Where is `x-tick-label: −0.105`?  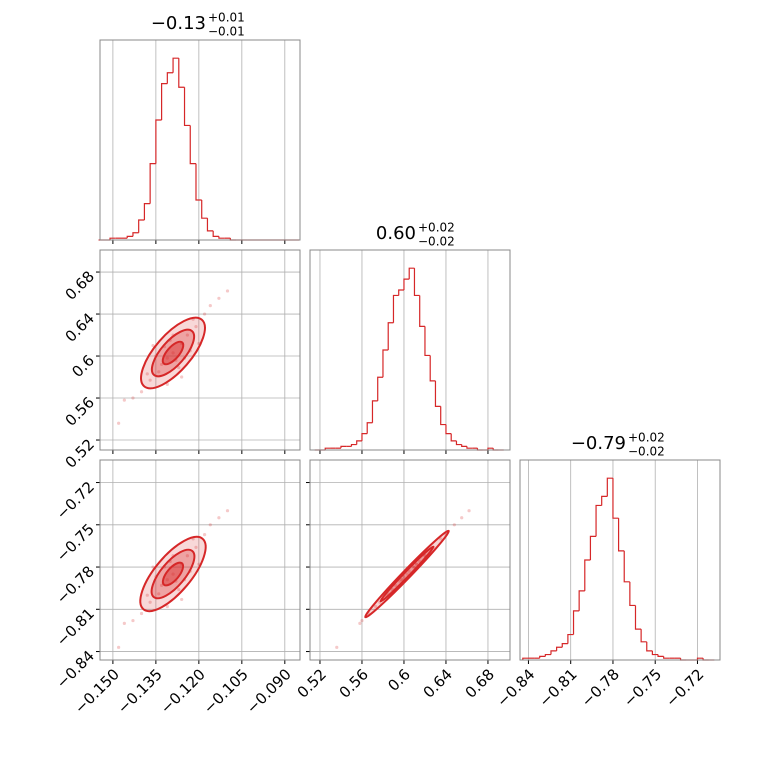
x-tick-label: −0.105 is located at coordinates (226, 691).